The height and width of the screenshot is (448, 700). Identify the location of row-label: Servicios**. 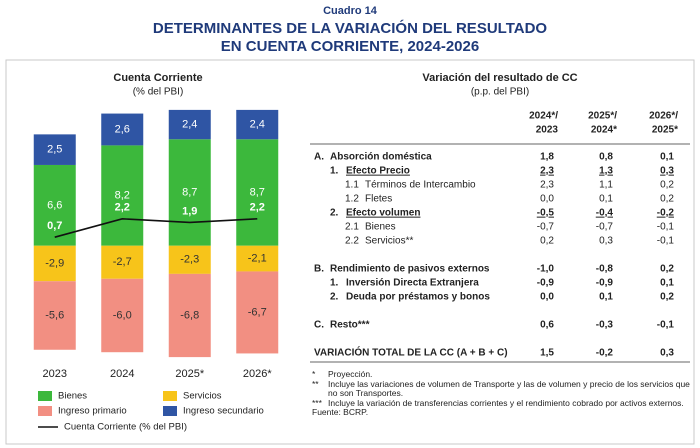
(389, 241).